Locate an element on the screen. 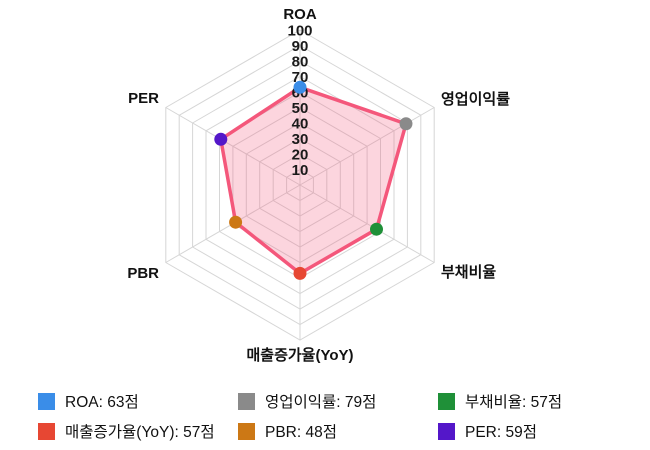 The image size is (650, 450). legend-item-3: 매출증가율(YoY): 57점 is located at coordinates (138, 431).